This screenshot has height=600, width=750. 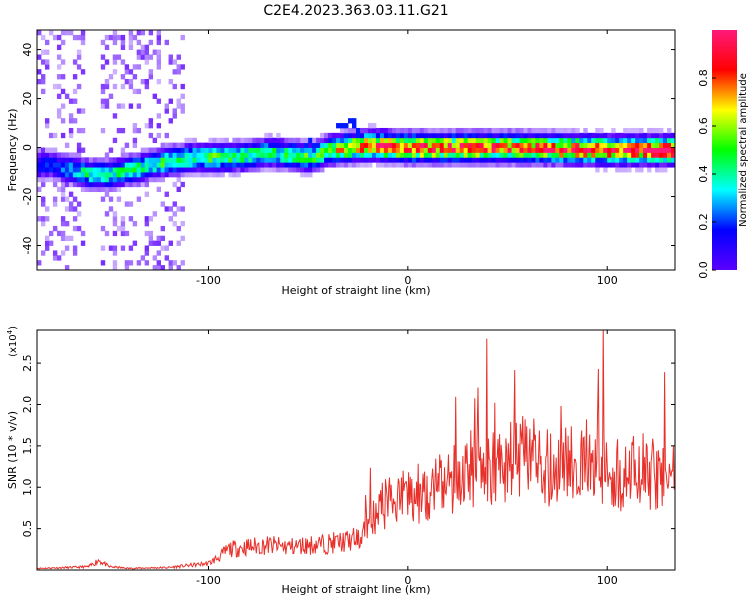 What do you see at coordinates (27, 363) in the screenshot?
I see `y-tick-label: 2.5` at bounding box center [27, 363].